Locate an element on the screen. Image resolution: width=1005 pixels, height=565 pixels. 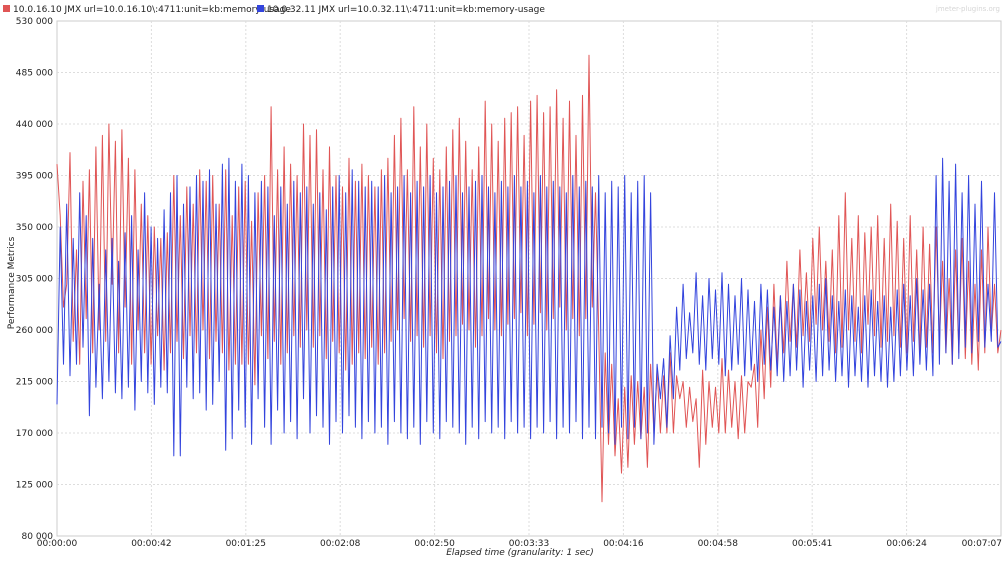
y-tick-label: 80 000 is located at coordinates (38, 537).